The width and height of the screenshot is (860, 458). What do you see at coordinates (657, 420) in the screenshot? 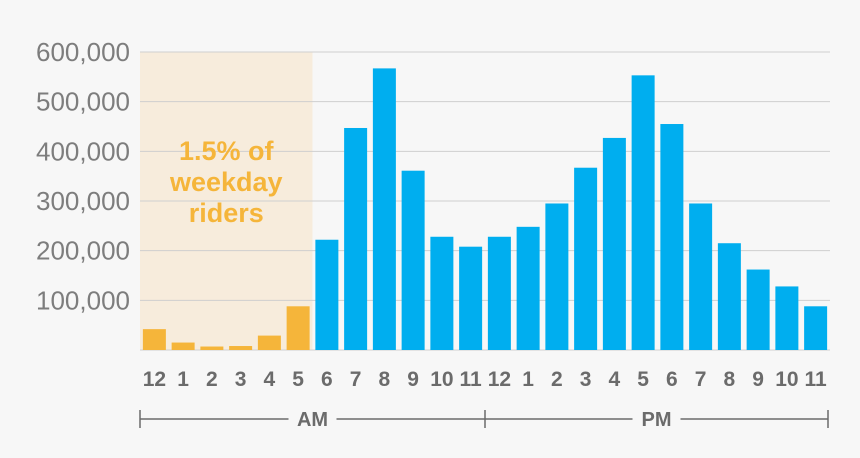
I see `period-label: PM` at bounding box center [657, 420].